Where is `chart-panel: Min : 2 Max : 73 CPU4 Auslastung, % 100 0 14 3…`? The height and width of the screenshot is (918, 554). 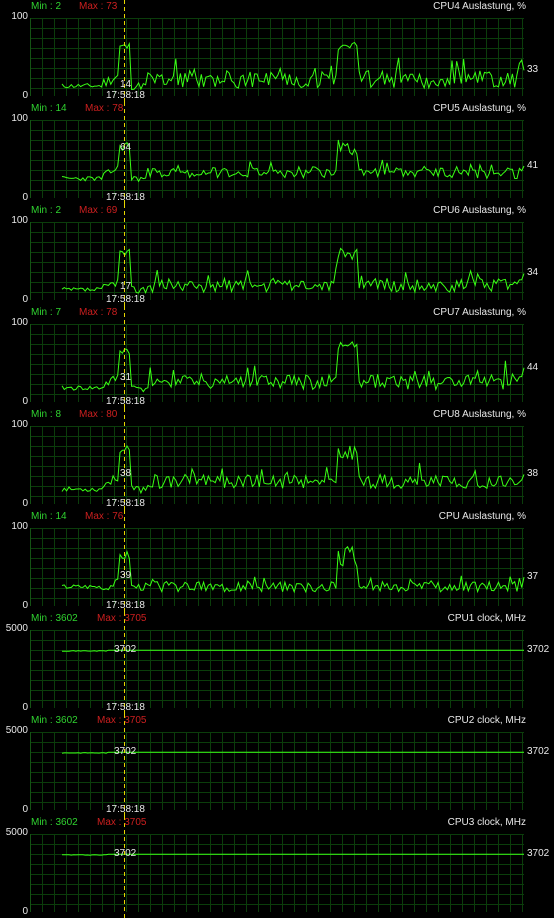 chart-panel: Min : 2 Max : 73 CPU4 Auslastung, % 100 0 14 3… is located at coordinates (277, 51).